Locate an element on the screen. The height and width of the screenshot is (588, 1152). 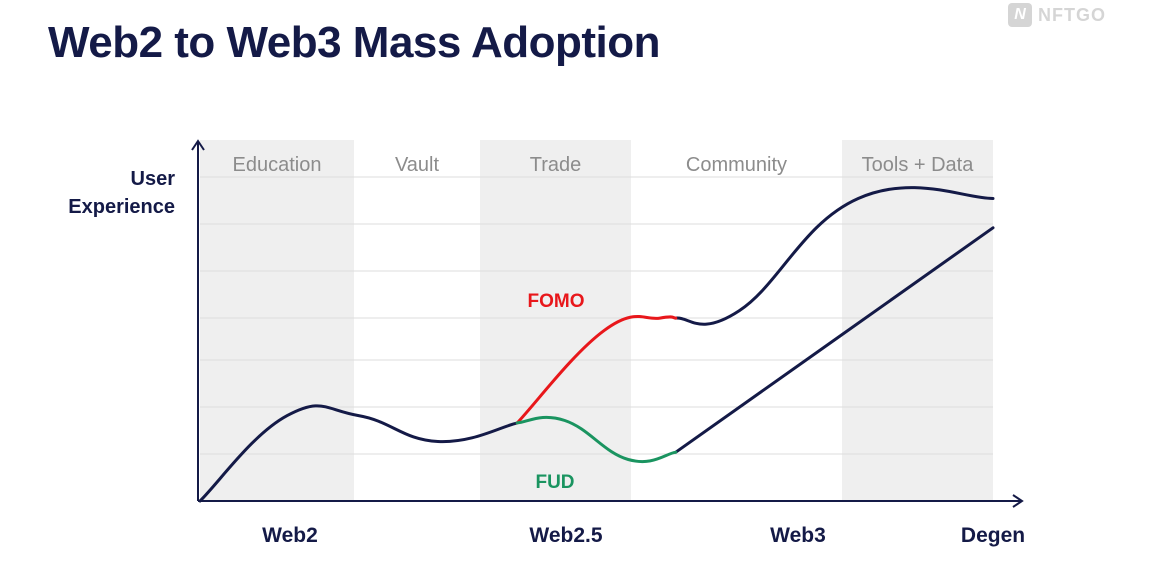
annotation-fomo: FOMO is located at coordinates (556, 301).